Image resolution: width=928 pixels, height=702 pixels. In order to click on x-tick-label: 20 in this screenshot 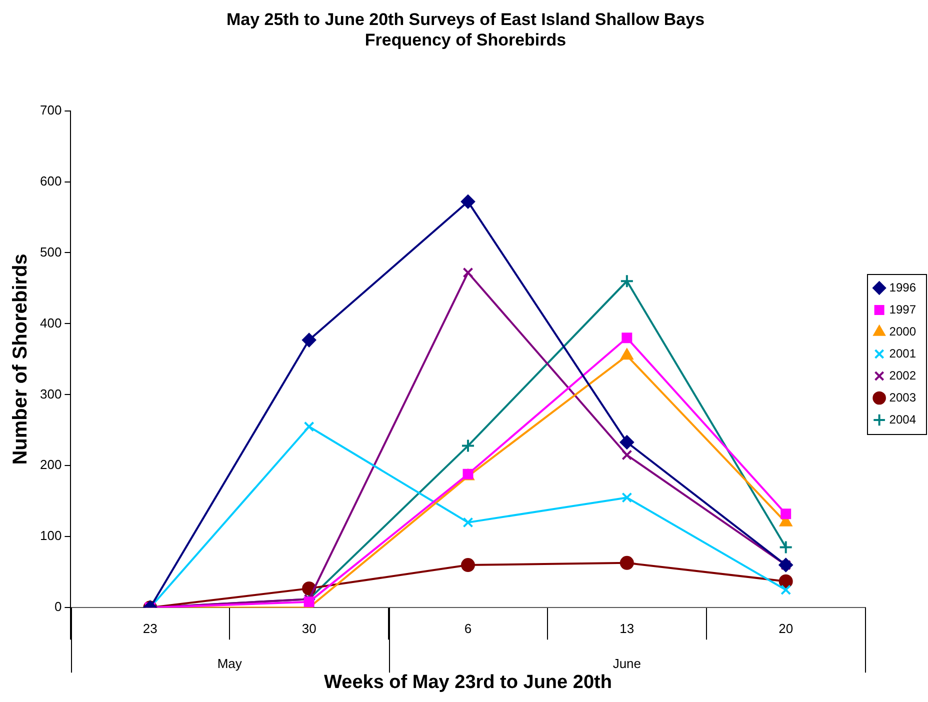, I will do `click(786, 628)`.